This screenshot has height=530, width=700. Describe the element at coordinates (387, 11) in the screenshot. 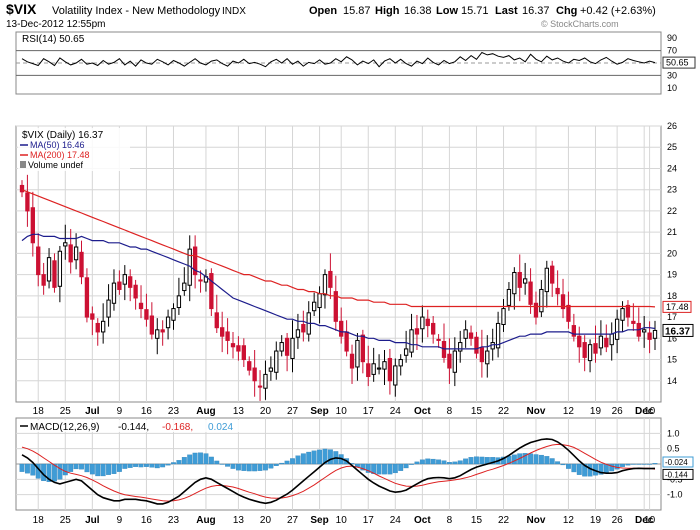

I see `high-label: High` at that location.